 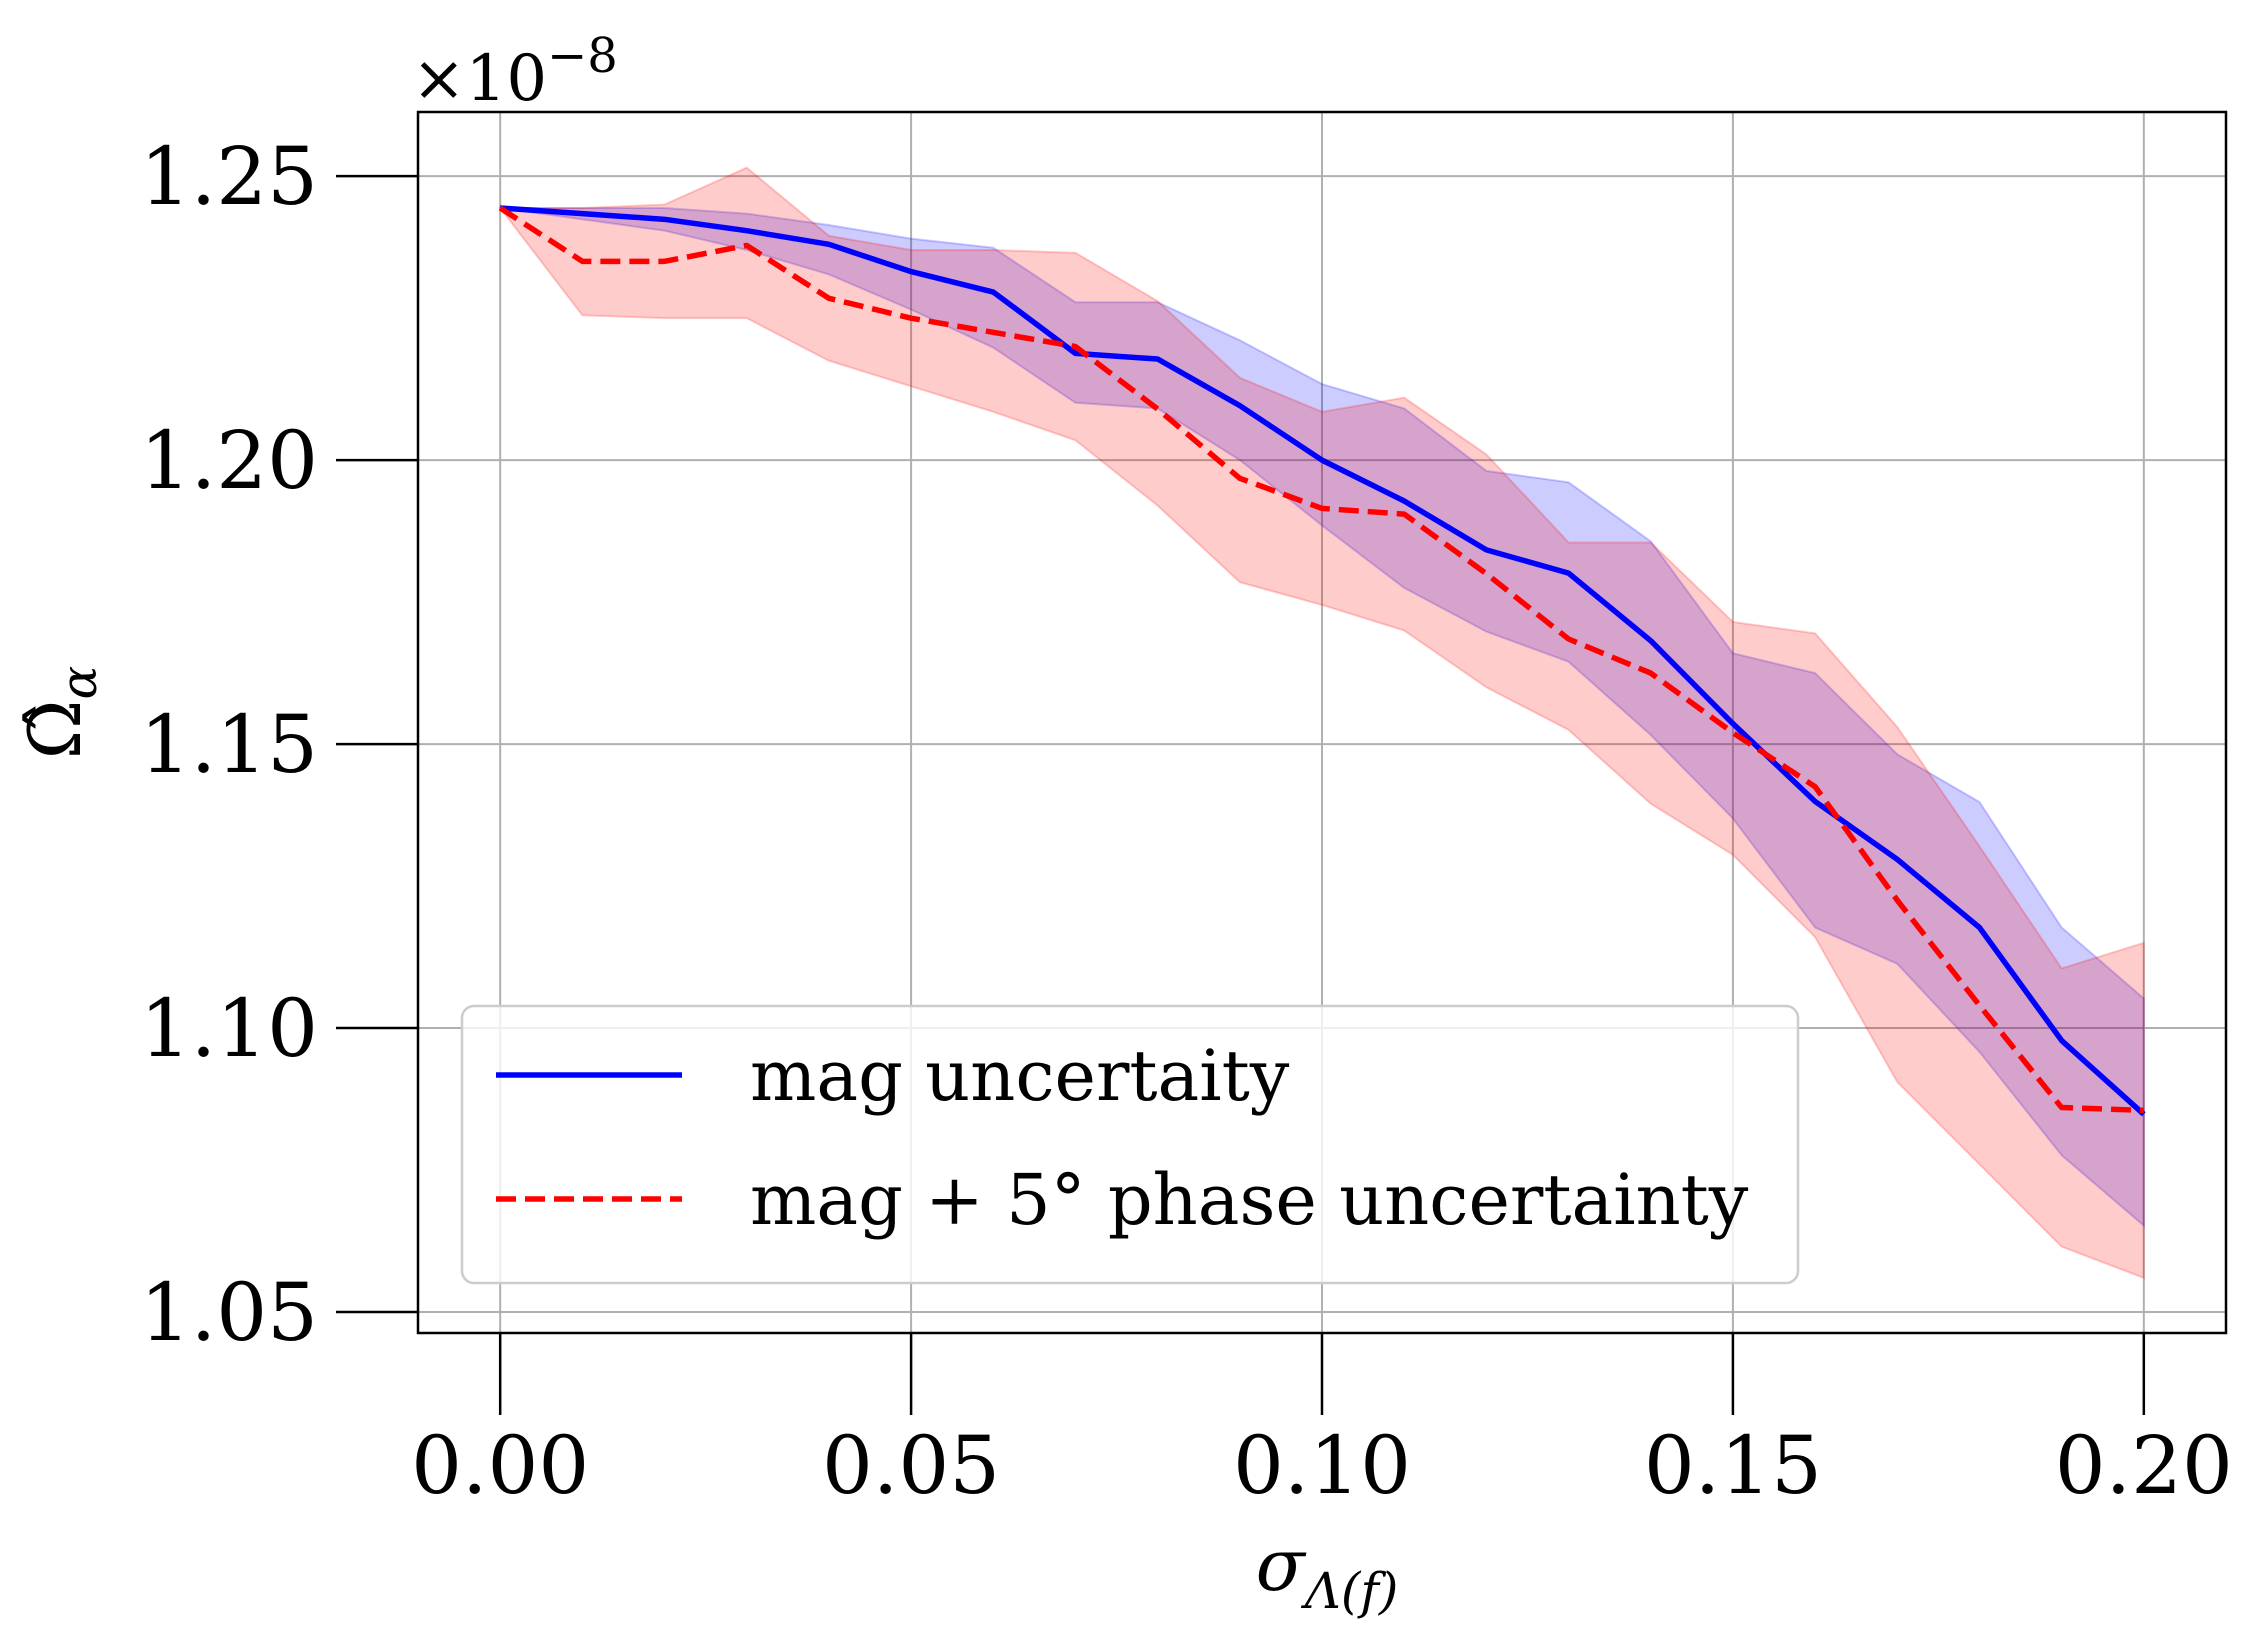 What do you see at coordinates (229, 744) in the screenshot?
I see `y-tick-label: 1.15` at bounding box center [229, 744].